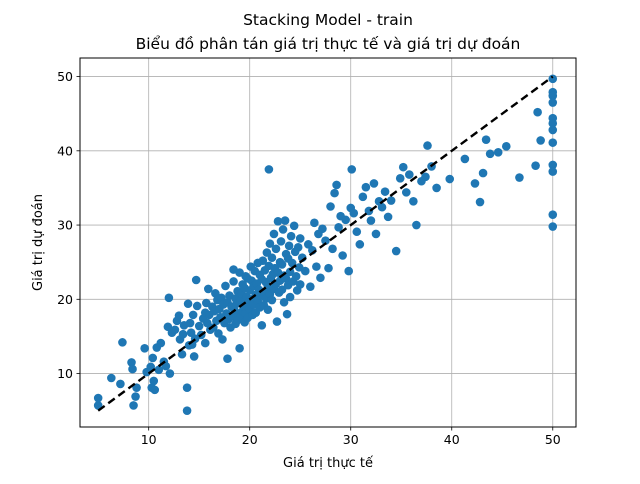 Image resolution: width=640 pixels, height=484 pixels. I want to click on y-tick-label: 10, so click(65, 373).